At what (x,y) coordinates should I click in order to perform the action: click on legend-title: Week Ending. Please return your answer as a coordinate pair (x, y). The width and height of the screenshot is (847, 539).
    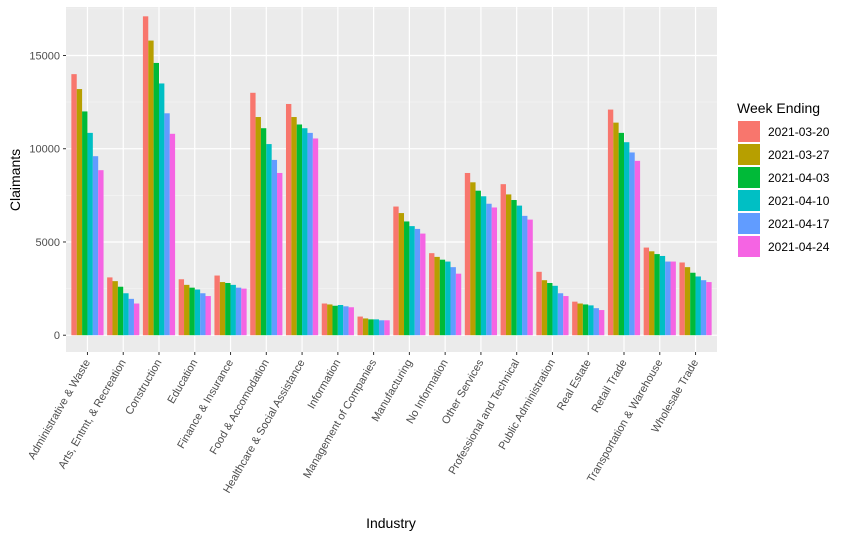
    Looking at the image, I should click on (778, 108).